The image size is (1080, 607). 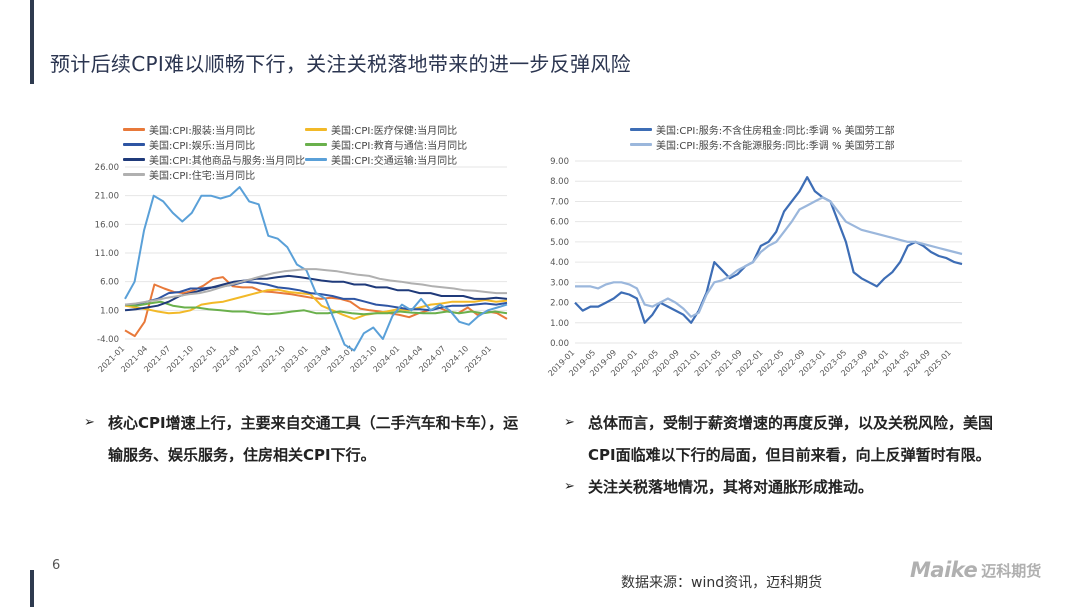 I want to click on legend-label: 美国:CPI:其他商品与服务:当月同比, so click(x=227, y=161).